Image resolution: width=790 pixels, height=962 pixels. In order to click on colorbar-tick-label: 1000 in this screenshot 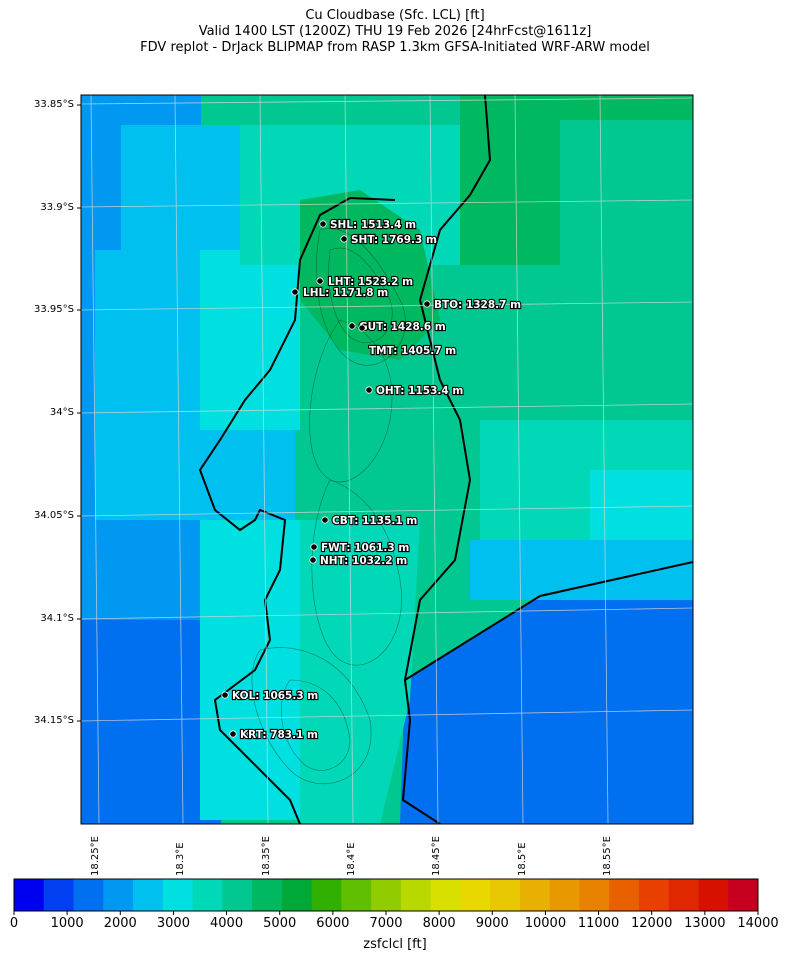, I will do `click(67, 923)`.